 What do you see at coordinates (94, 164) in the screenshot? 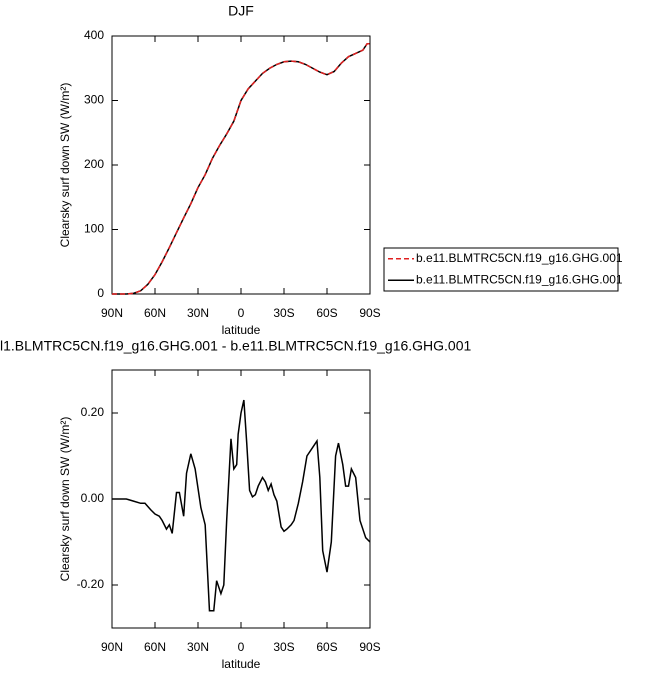
I see `y-tick-label: 200` at bounding box center [94, 164].